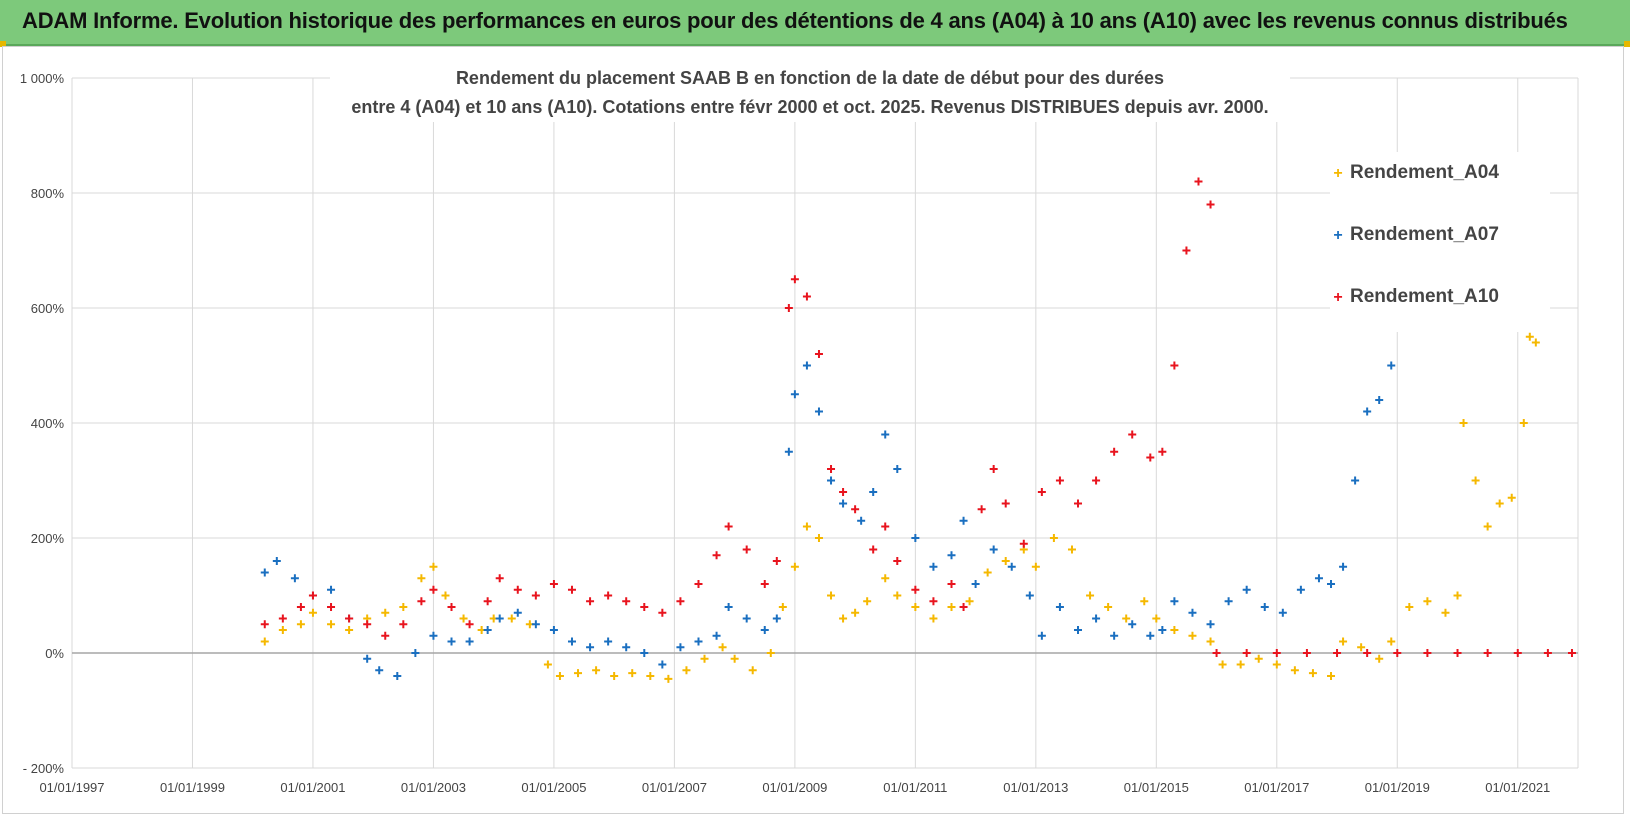  I want to click on x-tick-label: 01/01/2001, so click(312, 787).